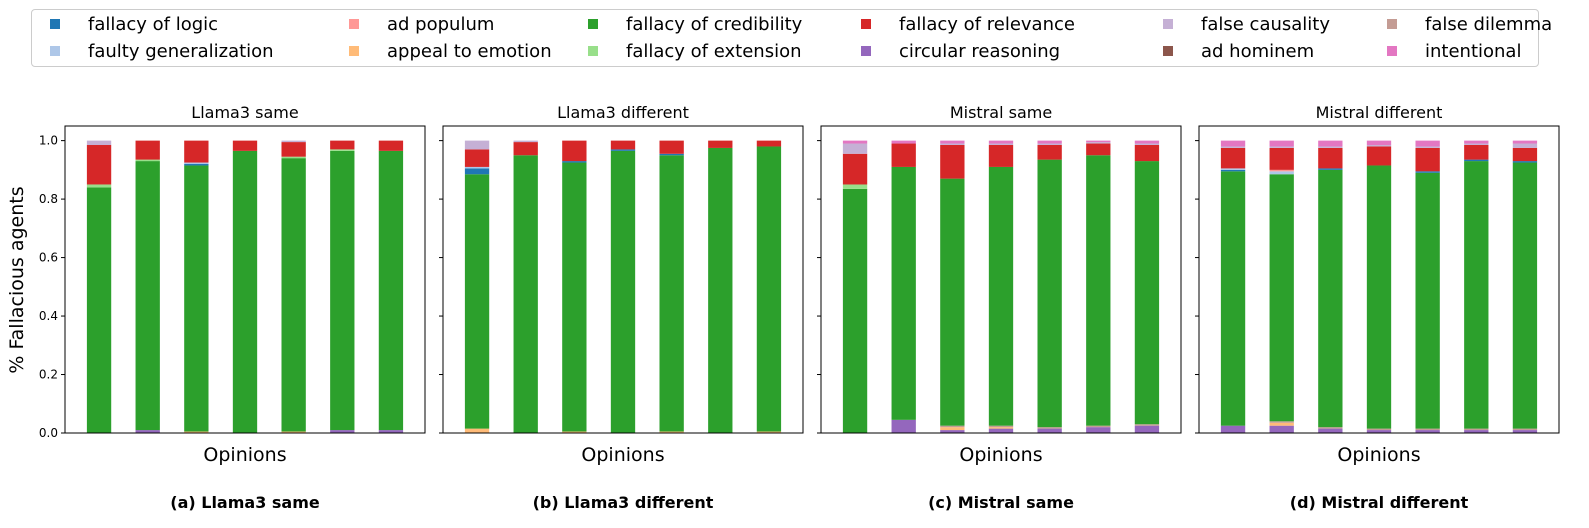 This screenshot has height=528, width=1589. I want to click on legend-item: faulty generalization, so click(162, 51).